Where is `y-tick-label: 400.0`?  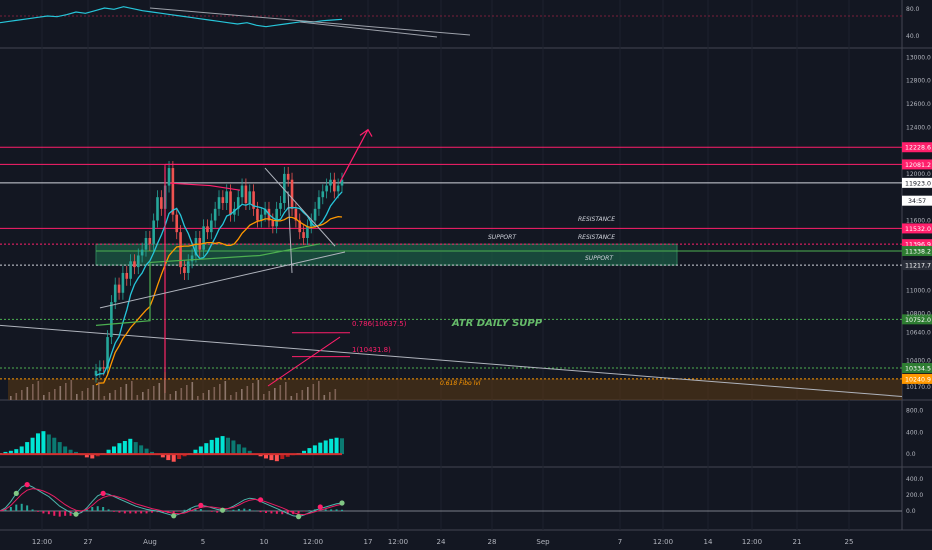 y-tick-label: 400.0 is located at coordinates (914, 479).